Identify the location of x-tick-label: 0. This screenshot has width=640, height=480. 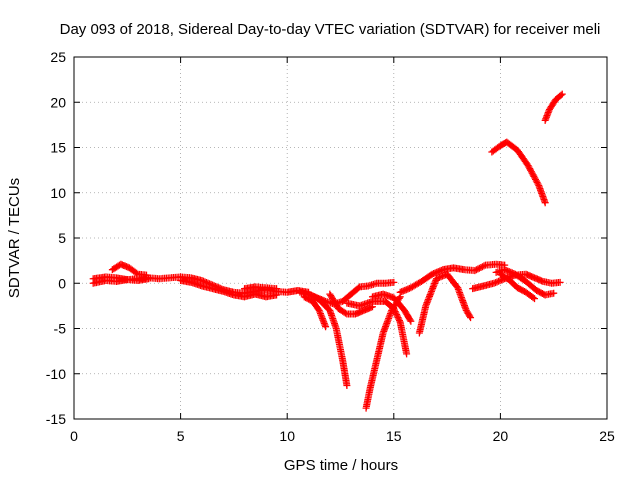
(74, 436).